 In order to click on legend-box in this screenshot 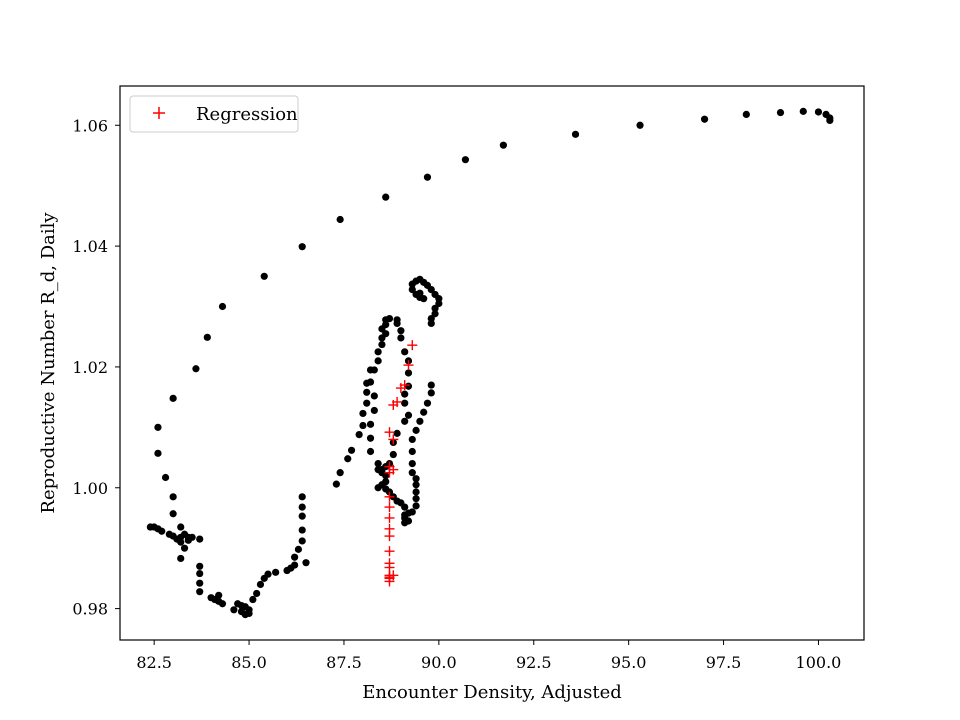, I will do `click(214, 114)`.